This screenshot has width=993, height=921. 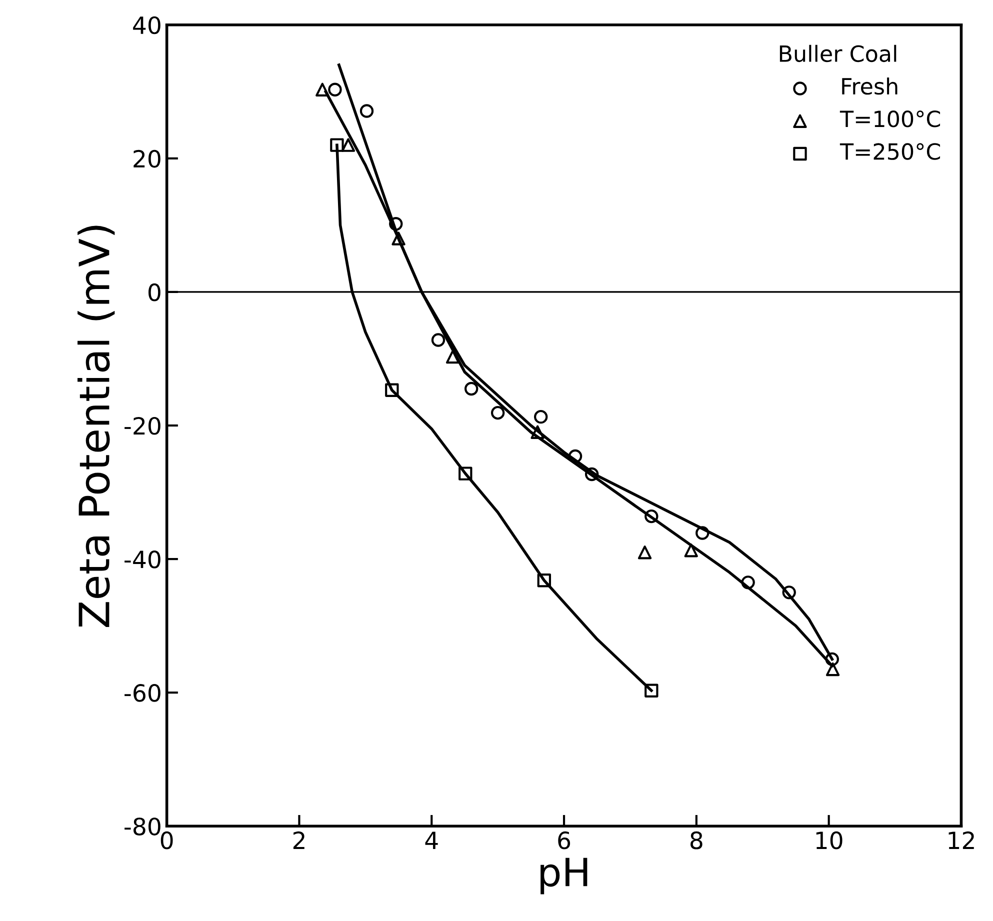 I want to click on x-tick-label: 4, so click(x=431, y=840).